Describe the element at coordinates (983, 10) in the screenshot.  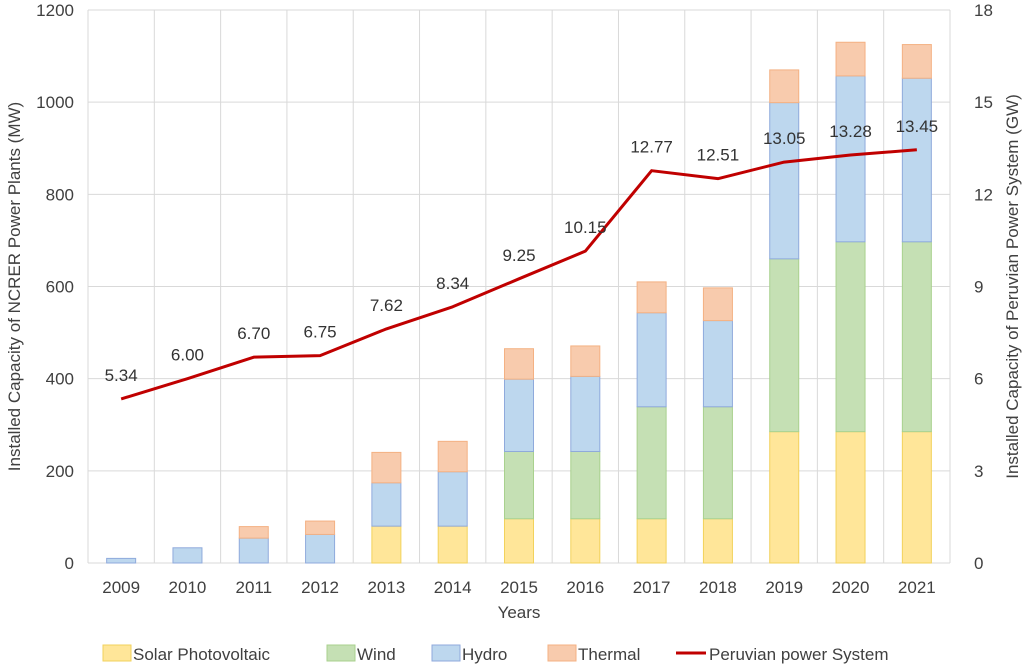
I see `y2-tick-label: 18` at that location.